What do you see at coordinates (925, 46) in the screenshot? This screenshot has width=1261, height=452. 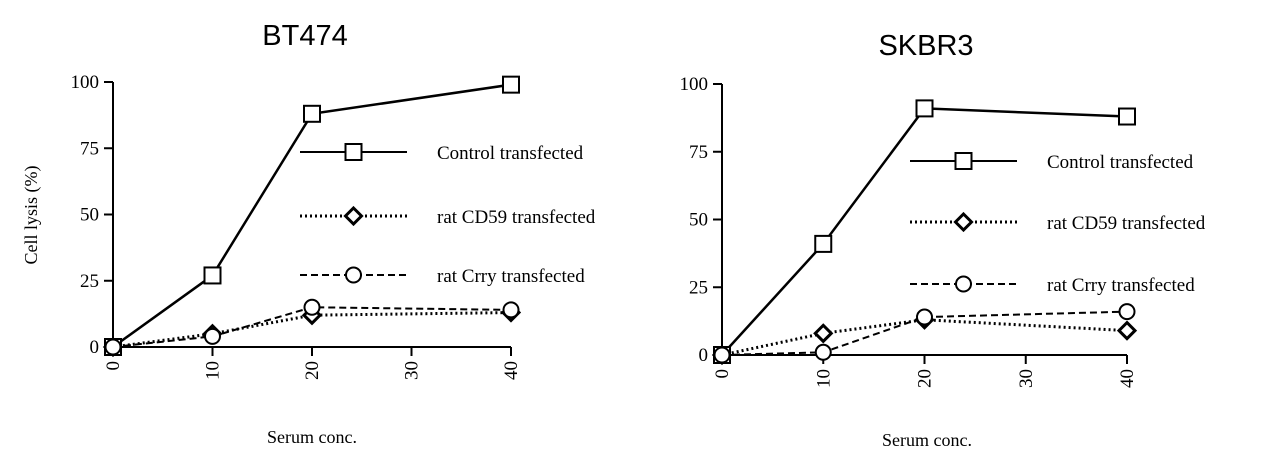 I see `chart-title: SKBR3` at bounding box center [925, 46].